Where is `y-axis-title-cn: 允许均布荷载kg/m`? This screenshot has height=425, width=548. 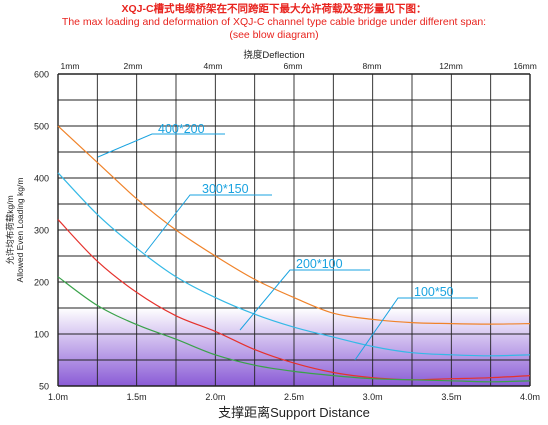 y-axis-title-cn: 允许均布荷载kg/m is located at coordinates (10, 229).